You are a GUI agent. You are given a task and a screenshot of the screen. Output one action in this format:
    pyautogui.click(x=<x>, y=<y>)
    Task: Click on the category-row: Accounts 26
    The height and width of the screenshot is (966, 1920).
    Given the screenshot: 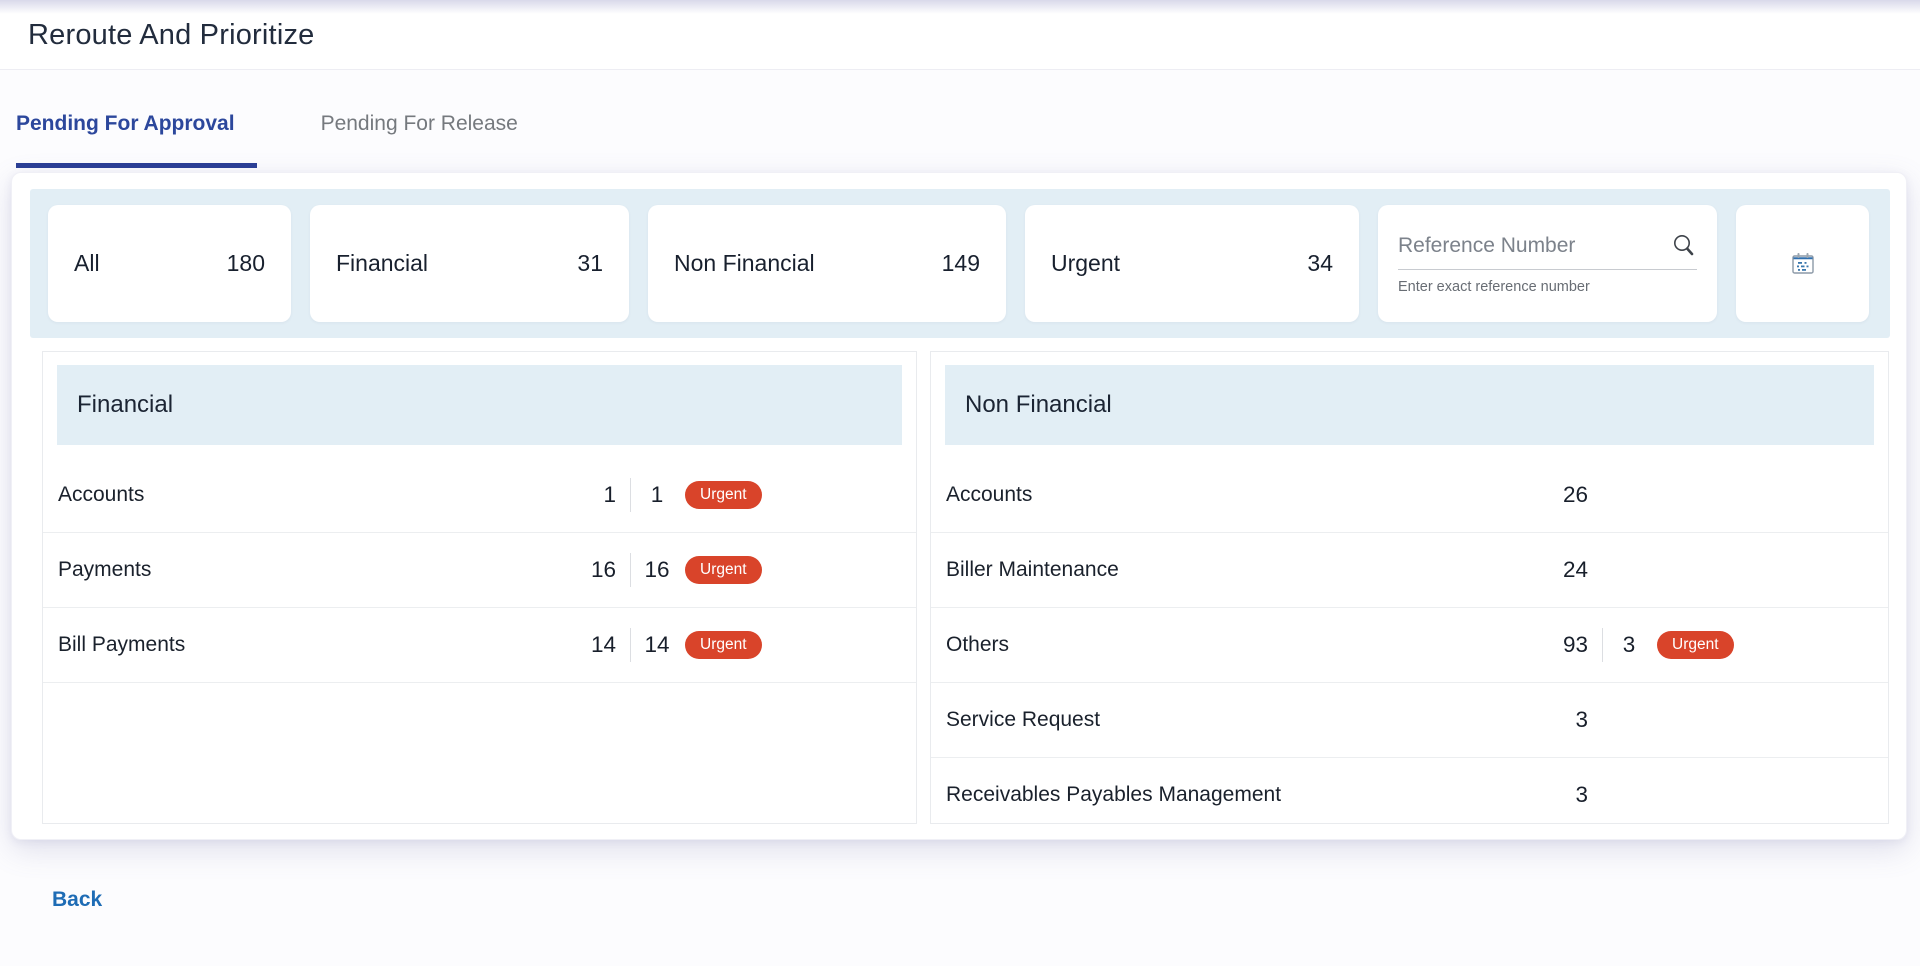 What is the action you would take?
    pyautogui.click(x=1409, y=495)
    